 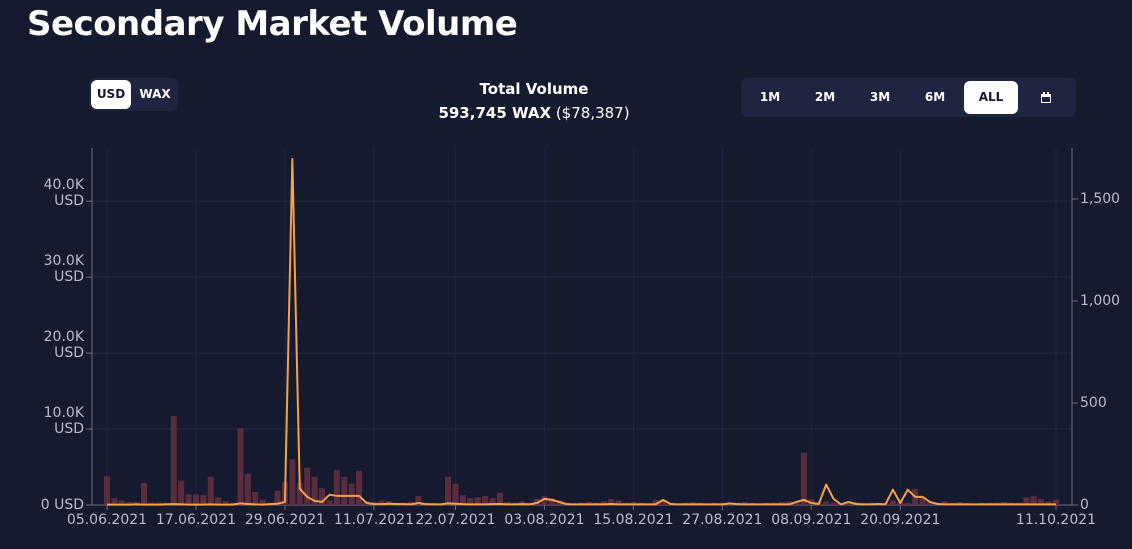 What do you see at coordinates (534, 89) in the screenshot?
I see `total-label: Total Volume` at bounding box center [534, 89].